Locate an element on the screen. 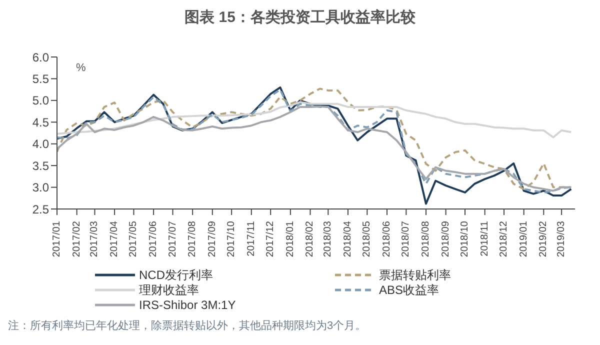 Image resolution: width=600 pixels, height=345 pixels. x-tick-label: 2017/09 is located at coordinates (212, 239).